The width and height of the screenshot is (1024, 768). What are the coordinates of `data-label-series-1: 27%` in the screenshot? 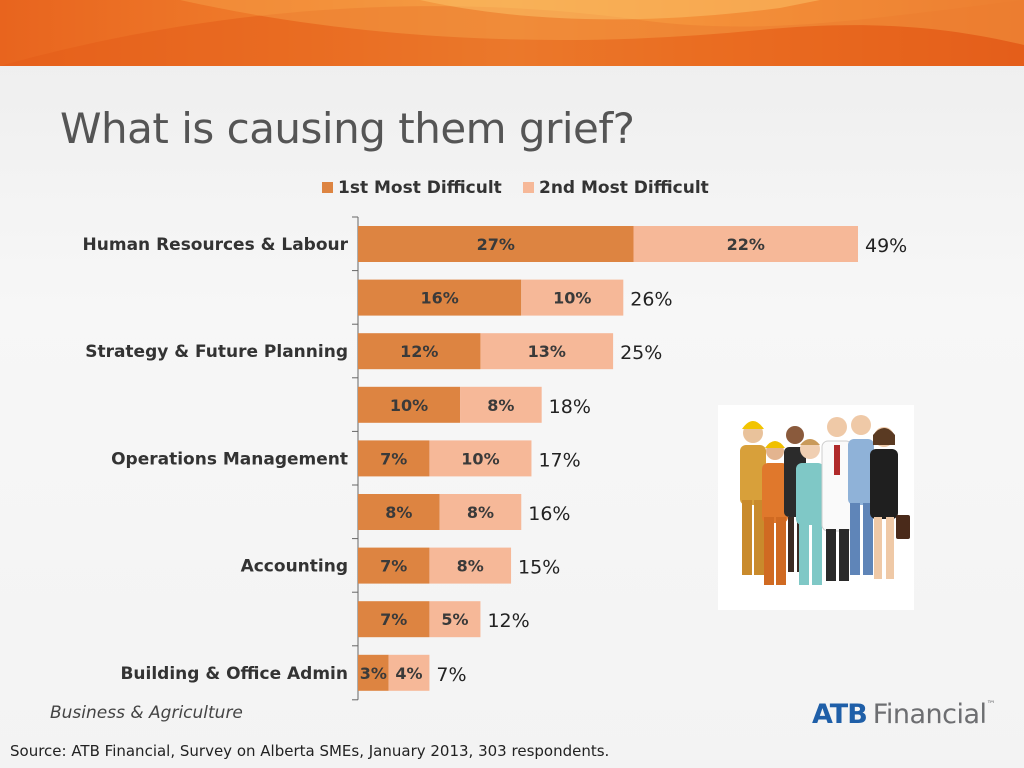 It's located at (496, 244).